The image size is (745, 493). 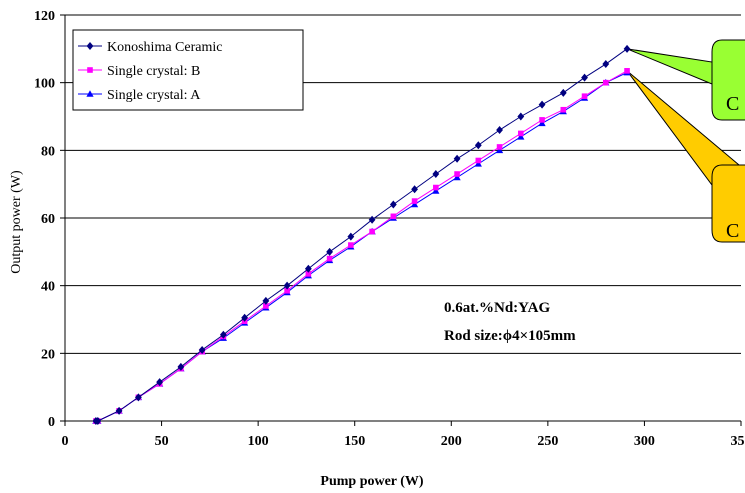 What do you see at coordinates (48, 151) in the screenshot?
I see `y-tick-label-80: 80` at bounding box center [48, 151].